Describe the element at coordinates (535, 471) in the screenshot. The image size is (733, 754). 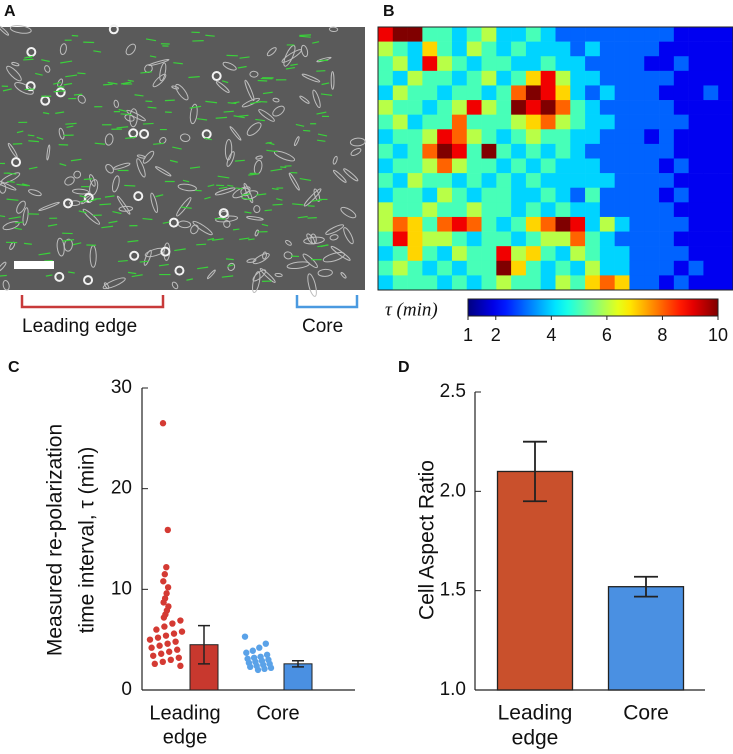
I see `error-bar` at that location.